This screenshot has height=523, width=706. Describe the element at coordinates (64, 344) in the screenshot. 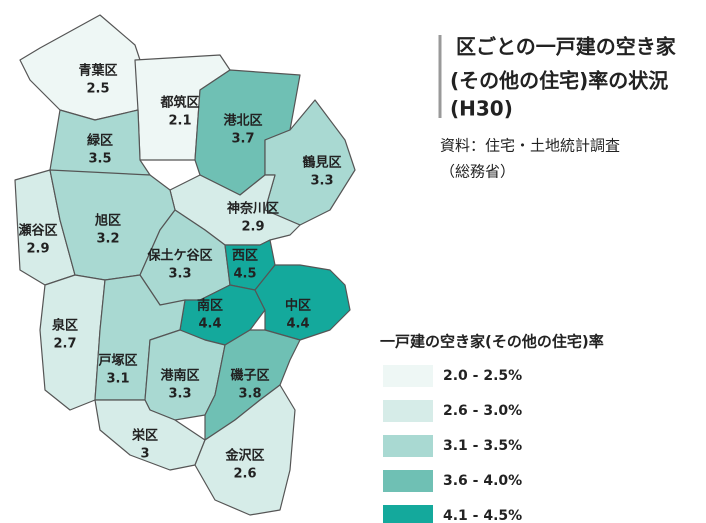

I see `ward-value: 2.7` at that location.